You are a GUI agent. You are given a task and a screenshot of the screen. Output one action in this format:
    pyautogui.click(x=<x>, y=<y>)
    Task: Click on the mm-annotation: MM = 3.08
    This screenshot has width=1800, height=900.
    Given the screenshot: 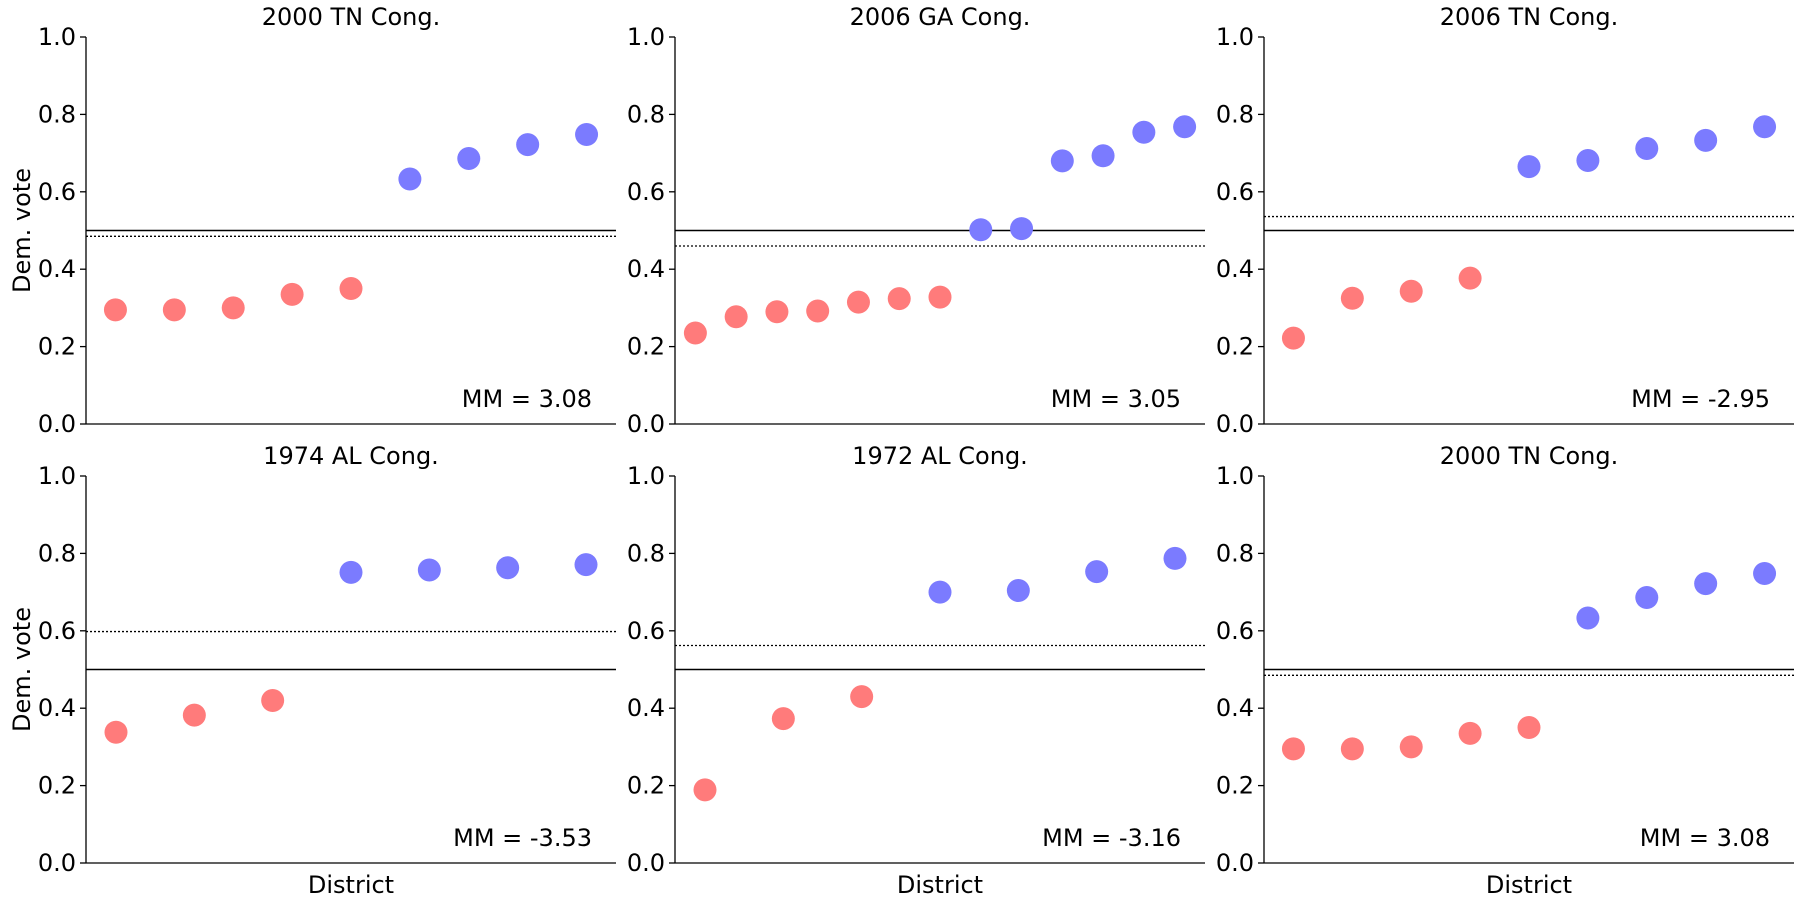 What is the action you would take?
    pyautogui.click(x=527, y=399)
    